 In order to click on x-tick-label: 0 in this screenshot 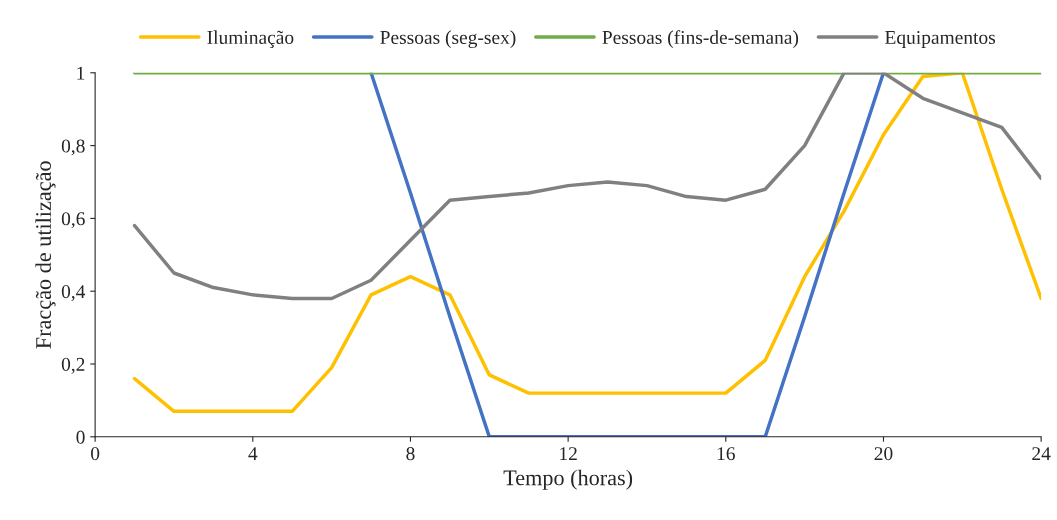, I will do `click(95, 454)`.